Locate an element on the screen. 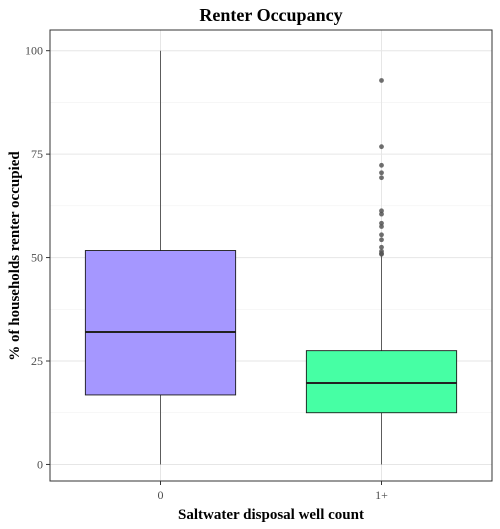 The height and width of the screenshot is (529, 500). y-tick-label: 50 is located at coordinates (37, 258).